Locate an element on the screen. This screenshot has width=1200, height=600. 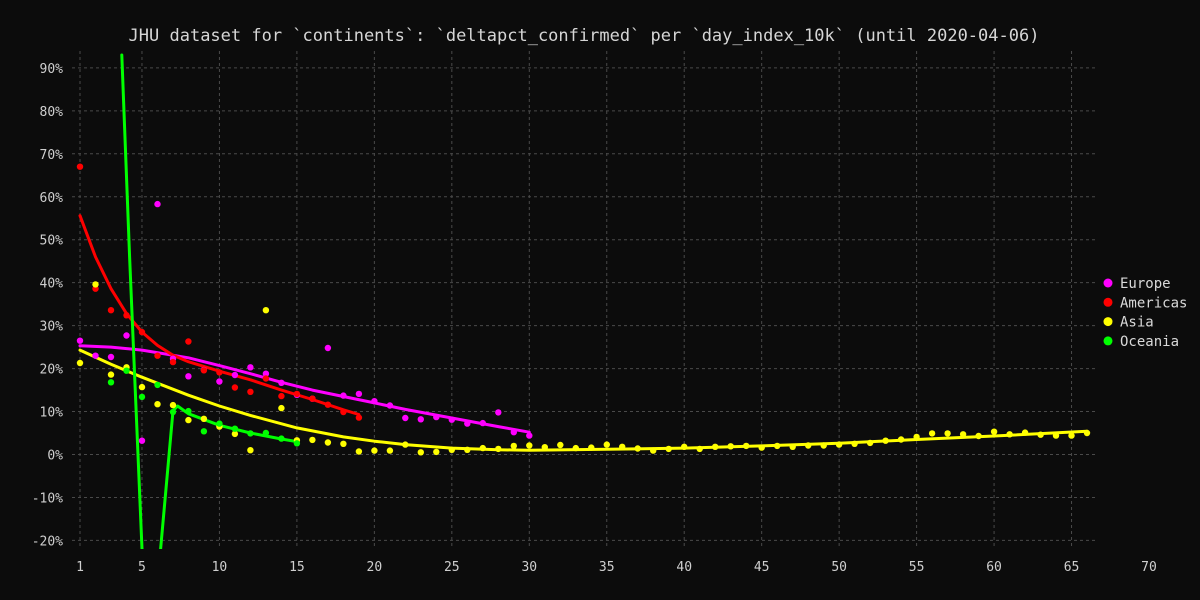
x-tick-label: 25 is located at coordinates (452, 567).